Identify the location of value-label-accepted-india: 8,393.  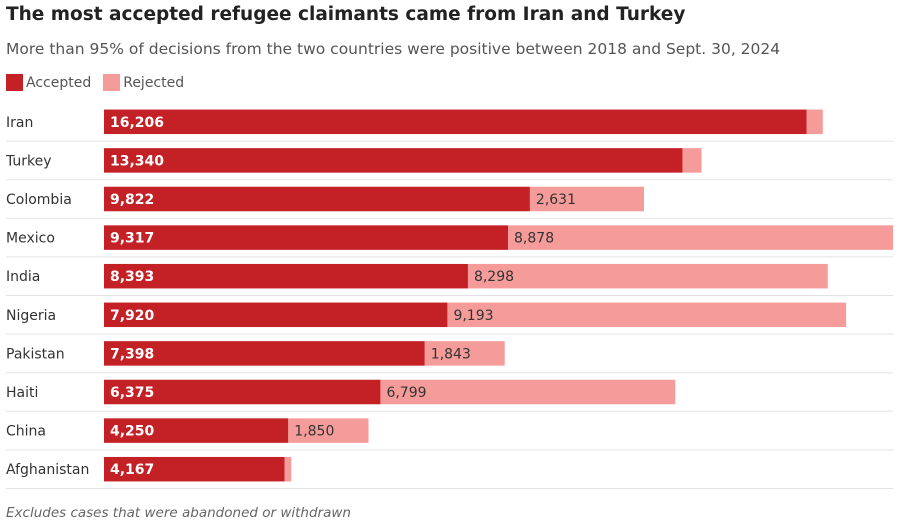
(132, 277).